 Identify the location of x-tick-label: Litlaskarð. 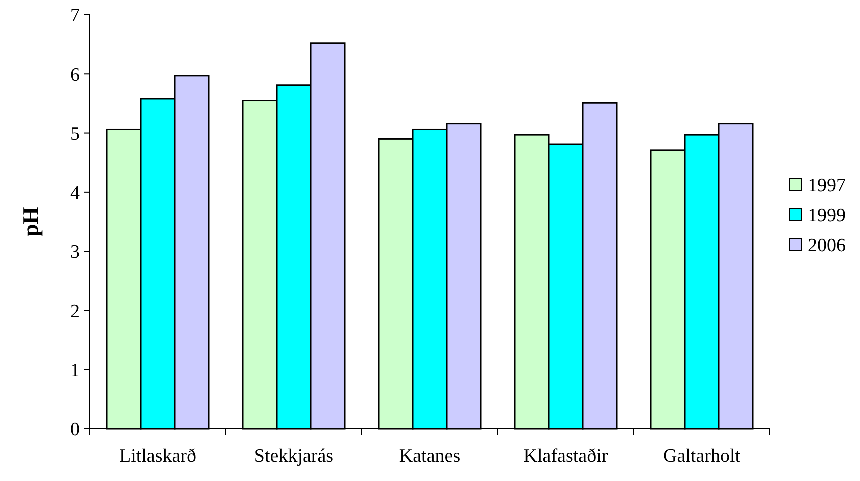
(158, 456).